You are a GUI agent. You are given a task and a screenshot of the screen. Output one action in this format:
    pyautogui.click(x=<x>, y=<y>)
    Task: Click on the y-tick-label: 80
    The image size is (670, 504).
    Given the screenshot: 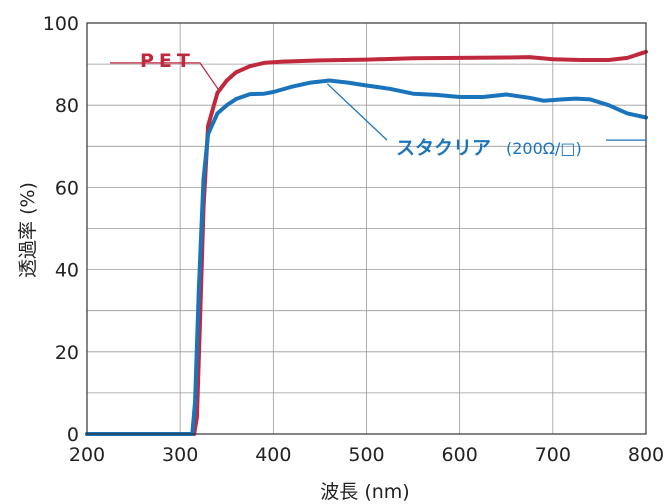 What is the action you would take?
    pyautogui.click(x=67, y=106)
    